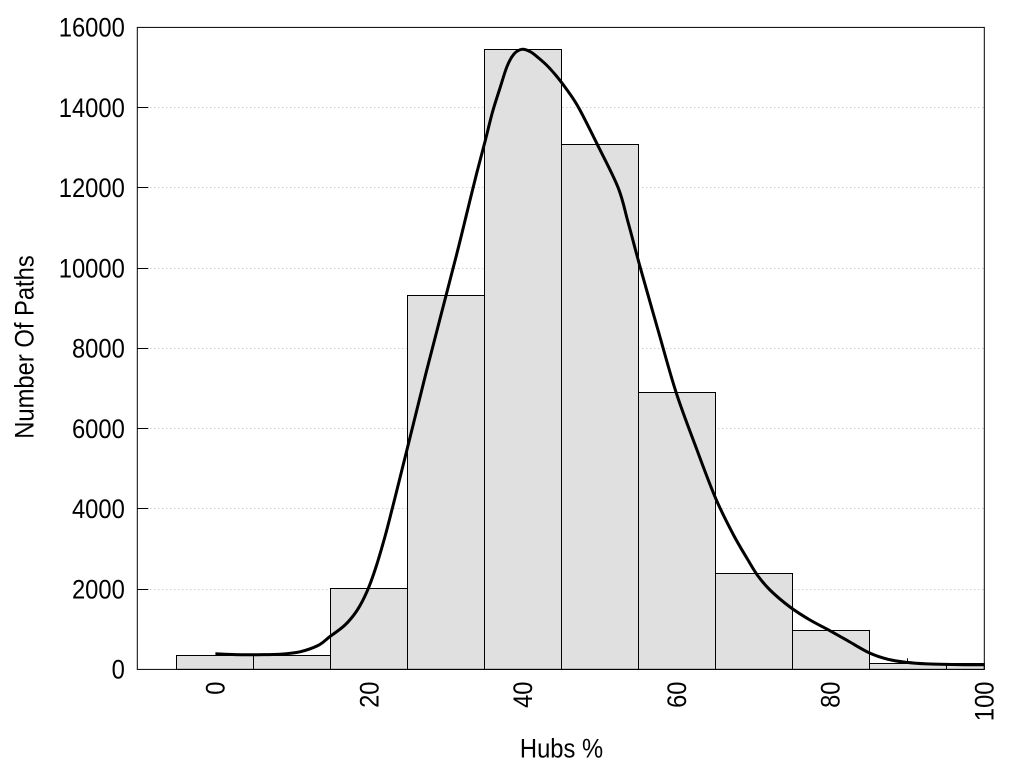  What do you see at coordinates (98, 430) in the screenshot?
I see `svg-text: 6000` at bounding box center [98, 430].